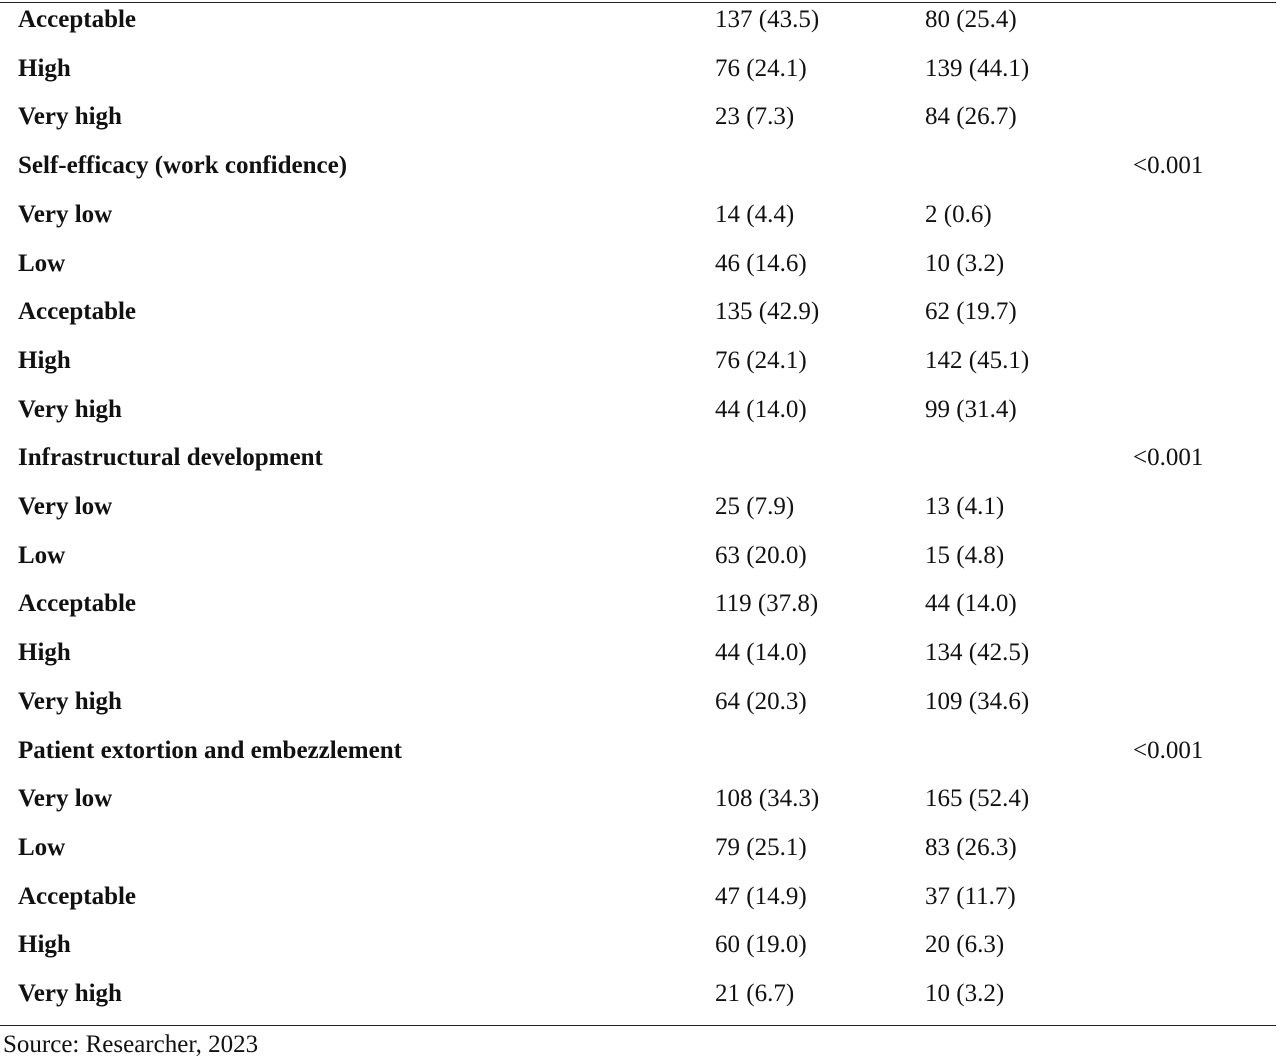  I want to click on table-row: Acceptable 119 (37.8) 44 (14.0), so click(638, 608).